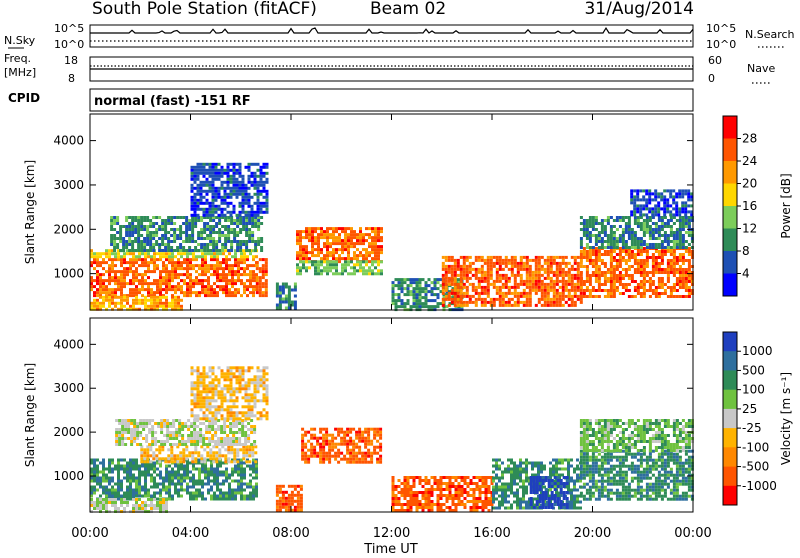 This screenshot has width=800, height=558. Describe the element at coordinates (730, 172) in the screenshot. I see `power-colorbar-swatch` at that location.